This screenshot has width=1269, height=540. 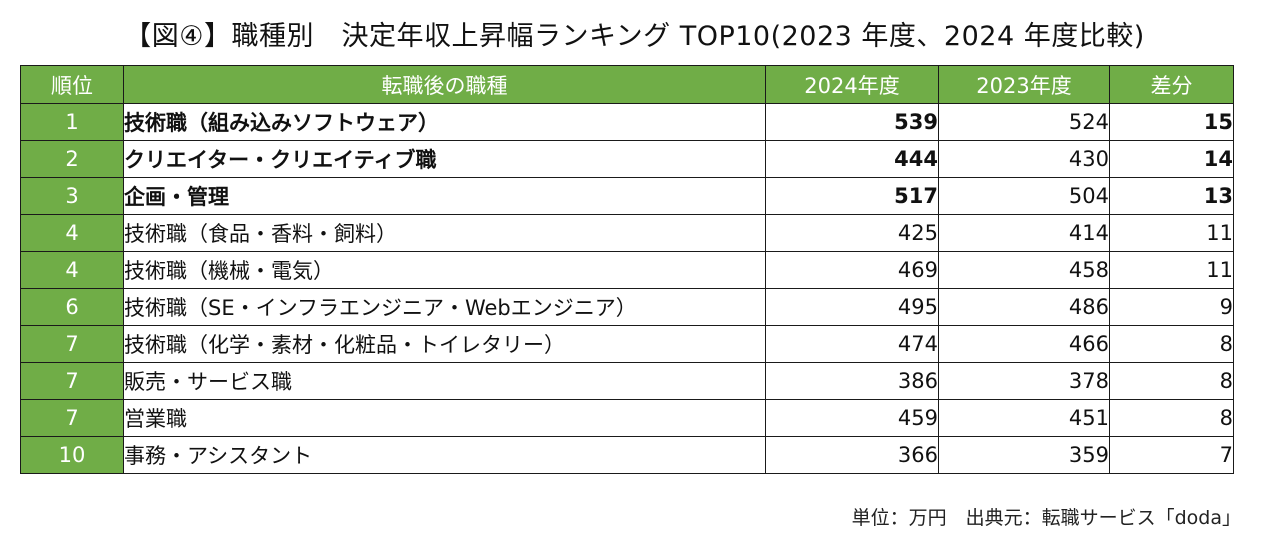 I want to click on value-2024-cell: 425, so click(x=852, y=233).